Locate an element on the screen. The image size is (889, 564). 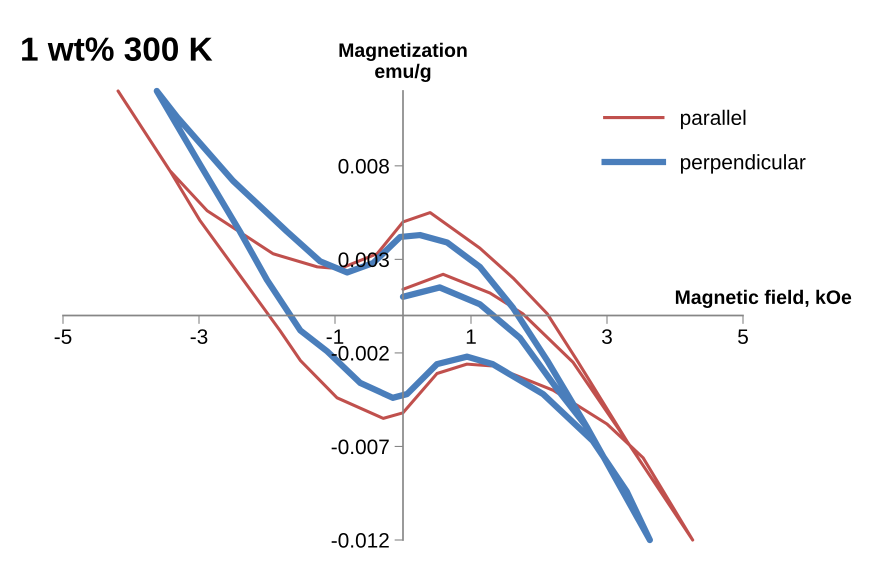
x-axis-title: Magnetic field, kOe is located at coordinates (764, 299).